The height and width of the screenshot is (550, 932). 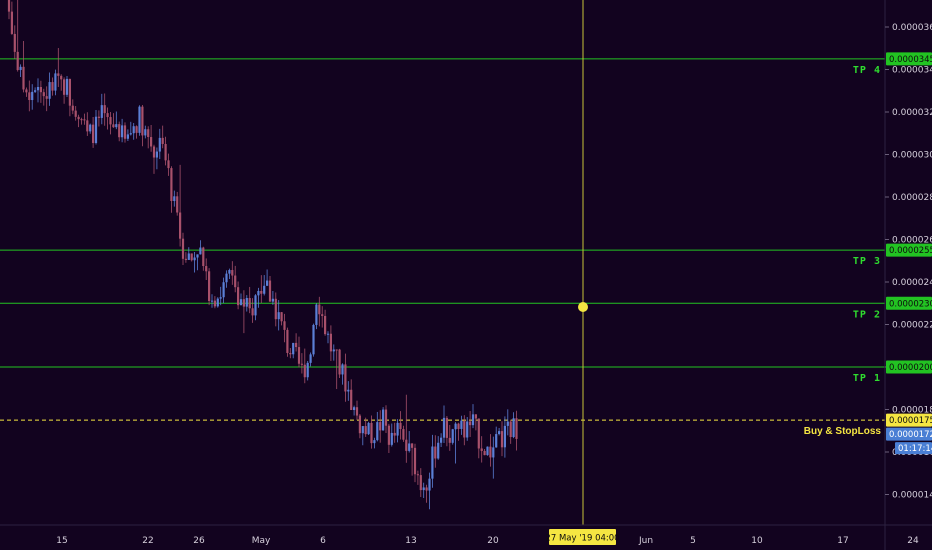 What do you see at coordinates (410, 541) in the screenshot?
I see `time-tick-label: 13` at bounding box center [410, 541].